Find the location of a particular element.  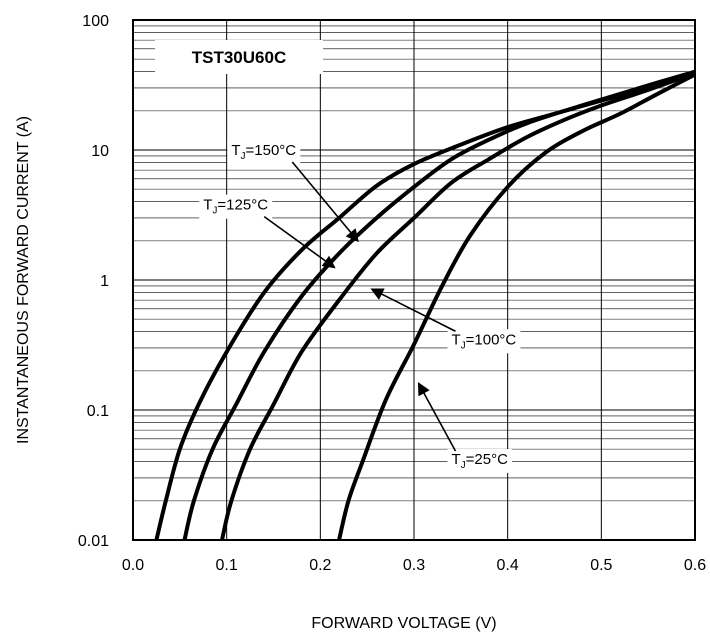

annotation: TJ=25°C is located at coordinates (465, 427).